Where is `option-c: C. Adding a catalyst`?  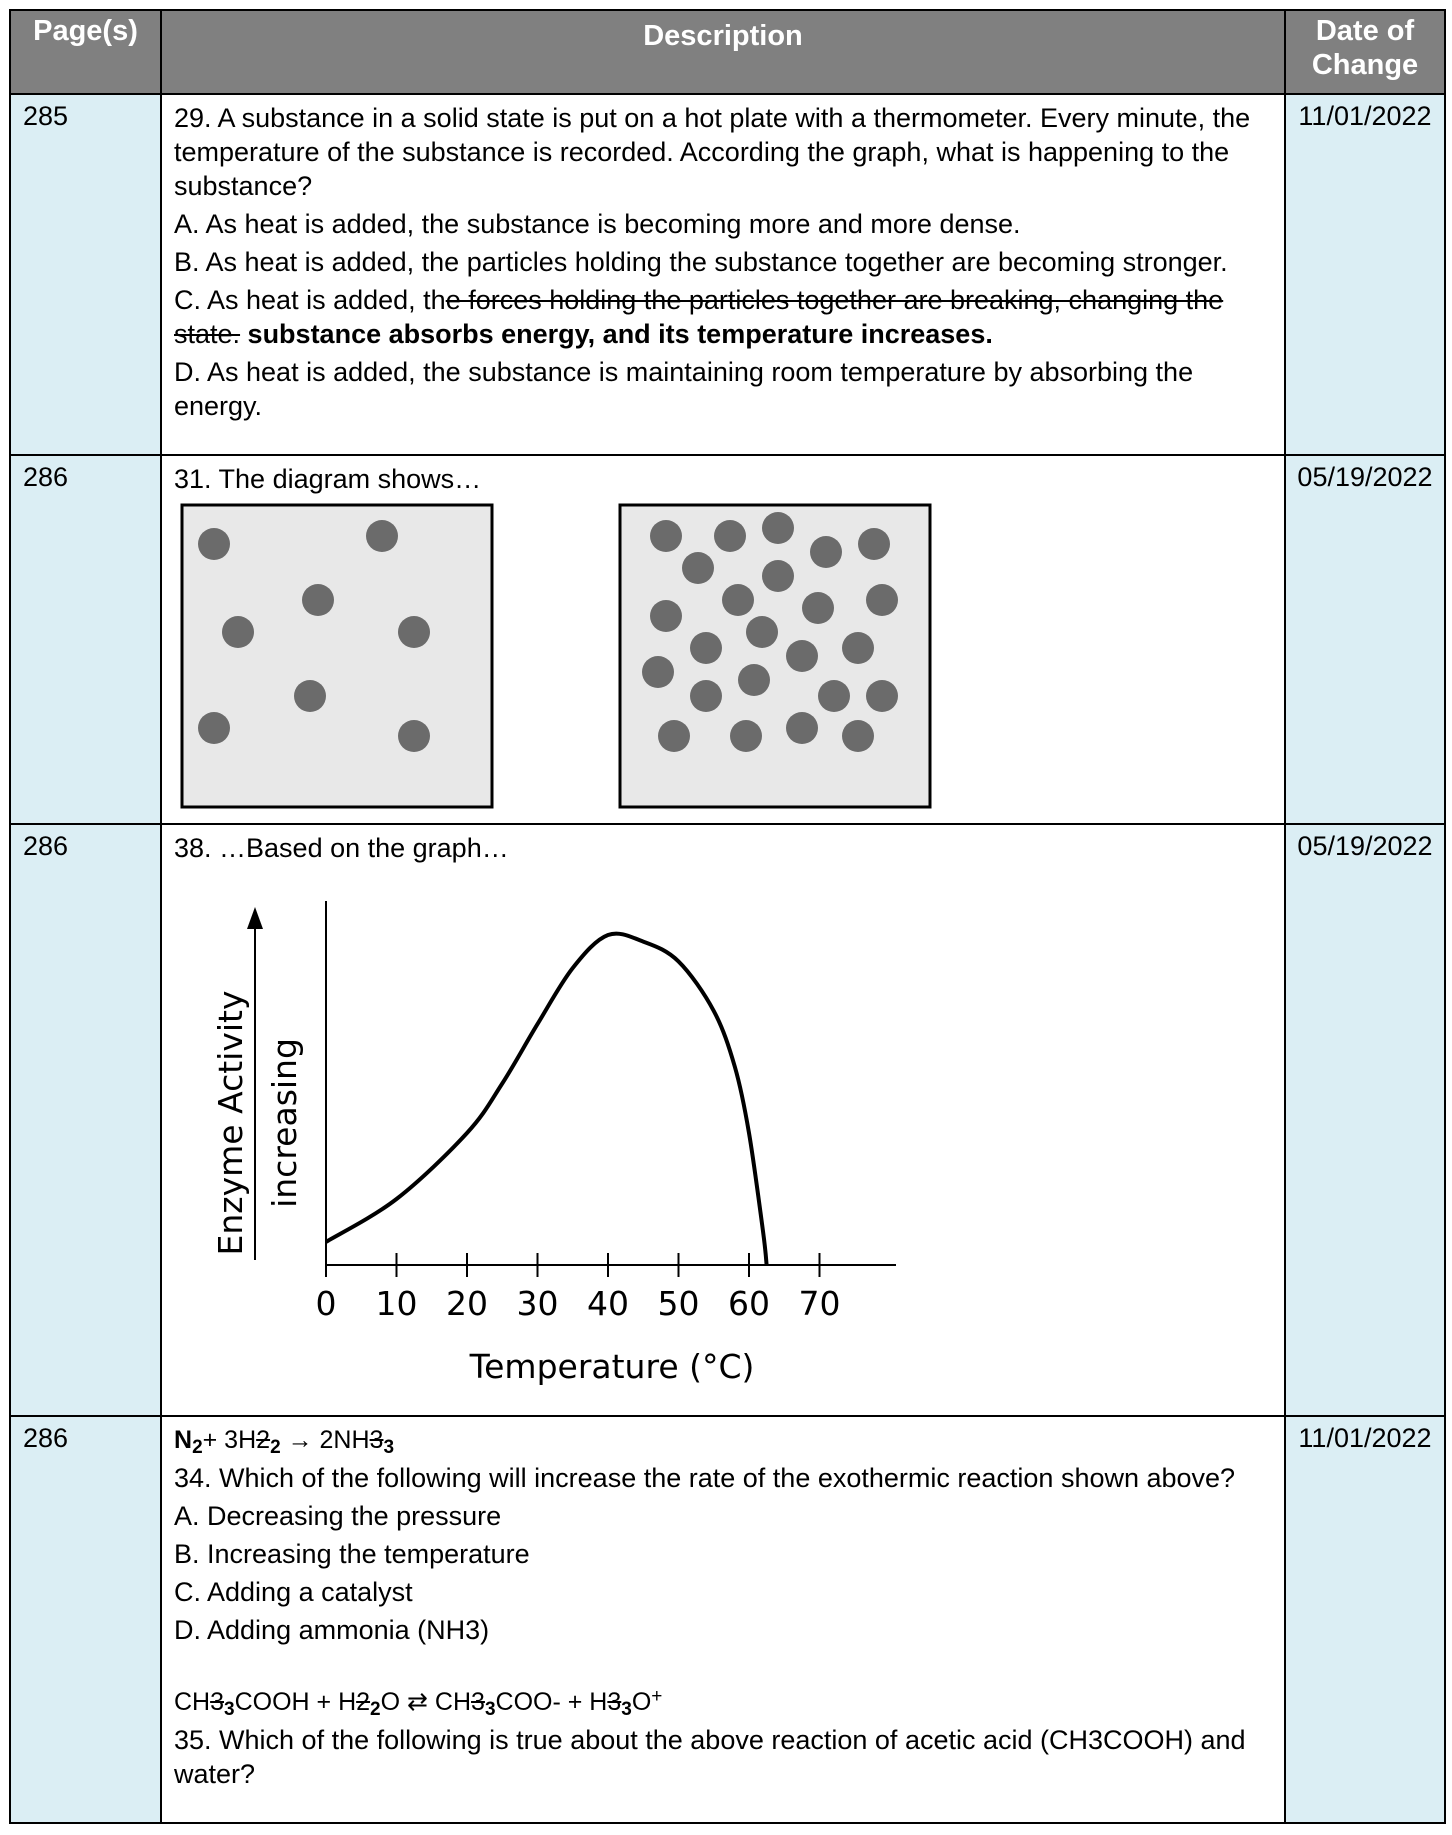 option-c: C. Adding a catalyst is located at coordinates (293, 1592).